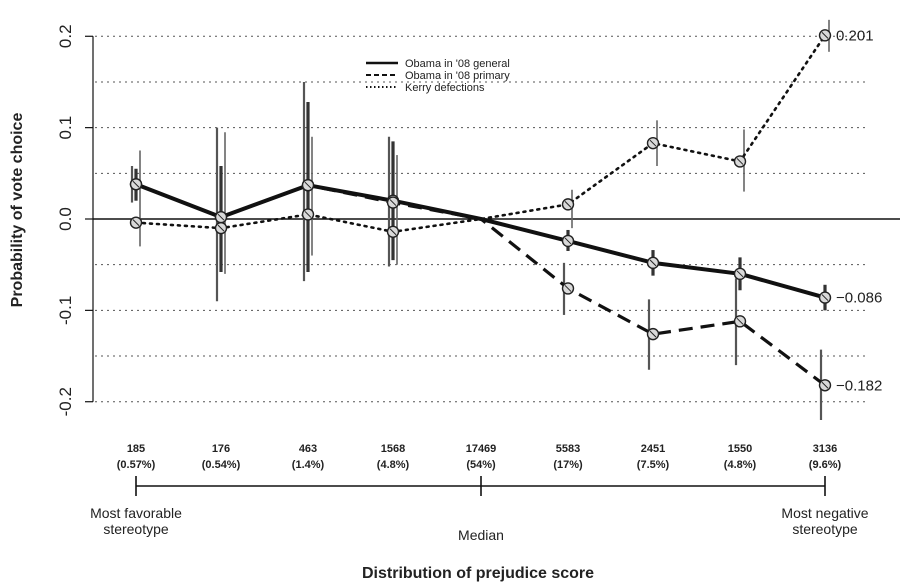 The image size is (904, 583). I want to click on y-tick-label: -0.2, so click(65, 401).